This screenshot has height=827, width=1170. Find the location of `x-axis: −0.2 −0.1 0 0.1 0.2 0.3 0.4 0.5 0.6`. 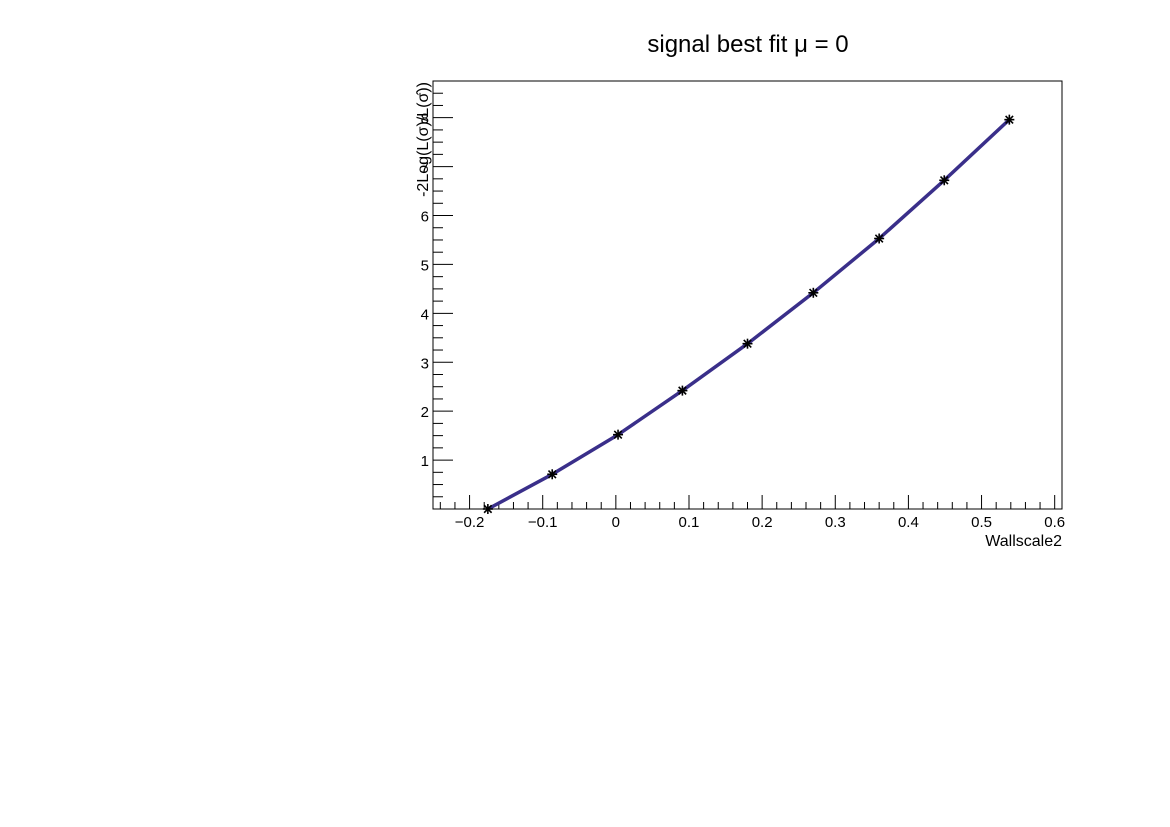

x-axis: −0.2 −0.1 0 0.1 0.2 0.3 0.4 0.5 0.6 is located at coordinates (752, 513).